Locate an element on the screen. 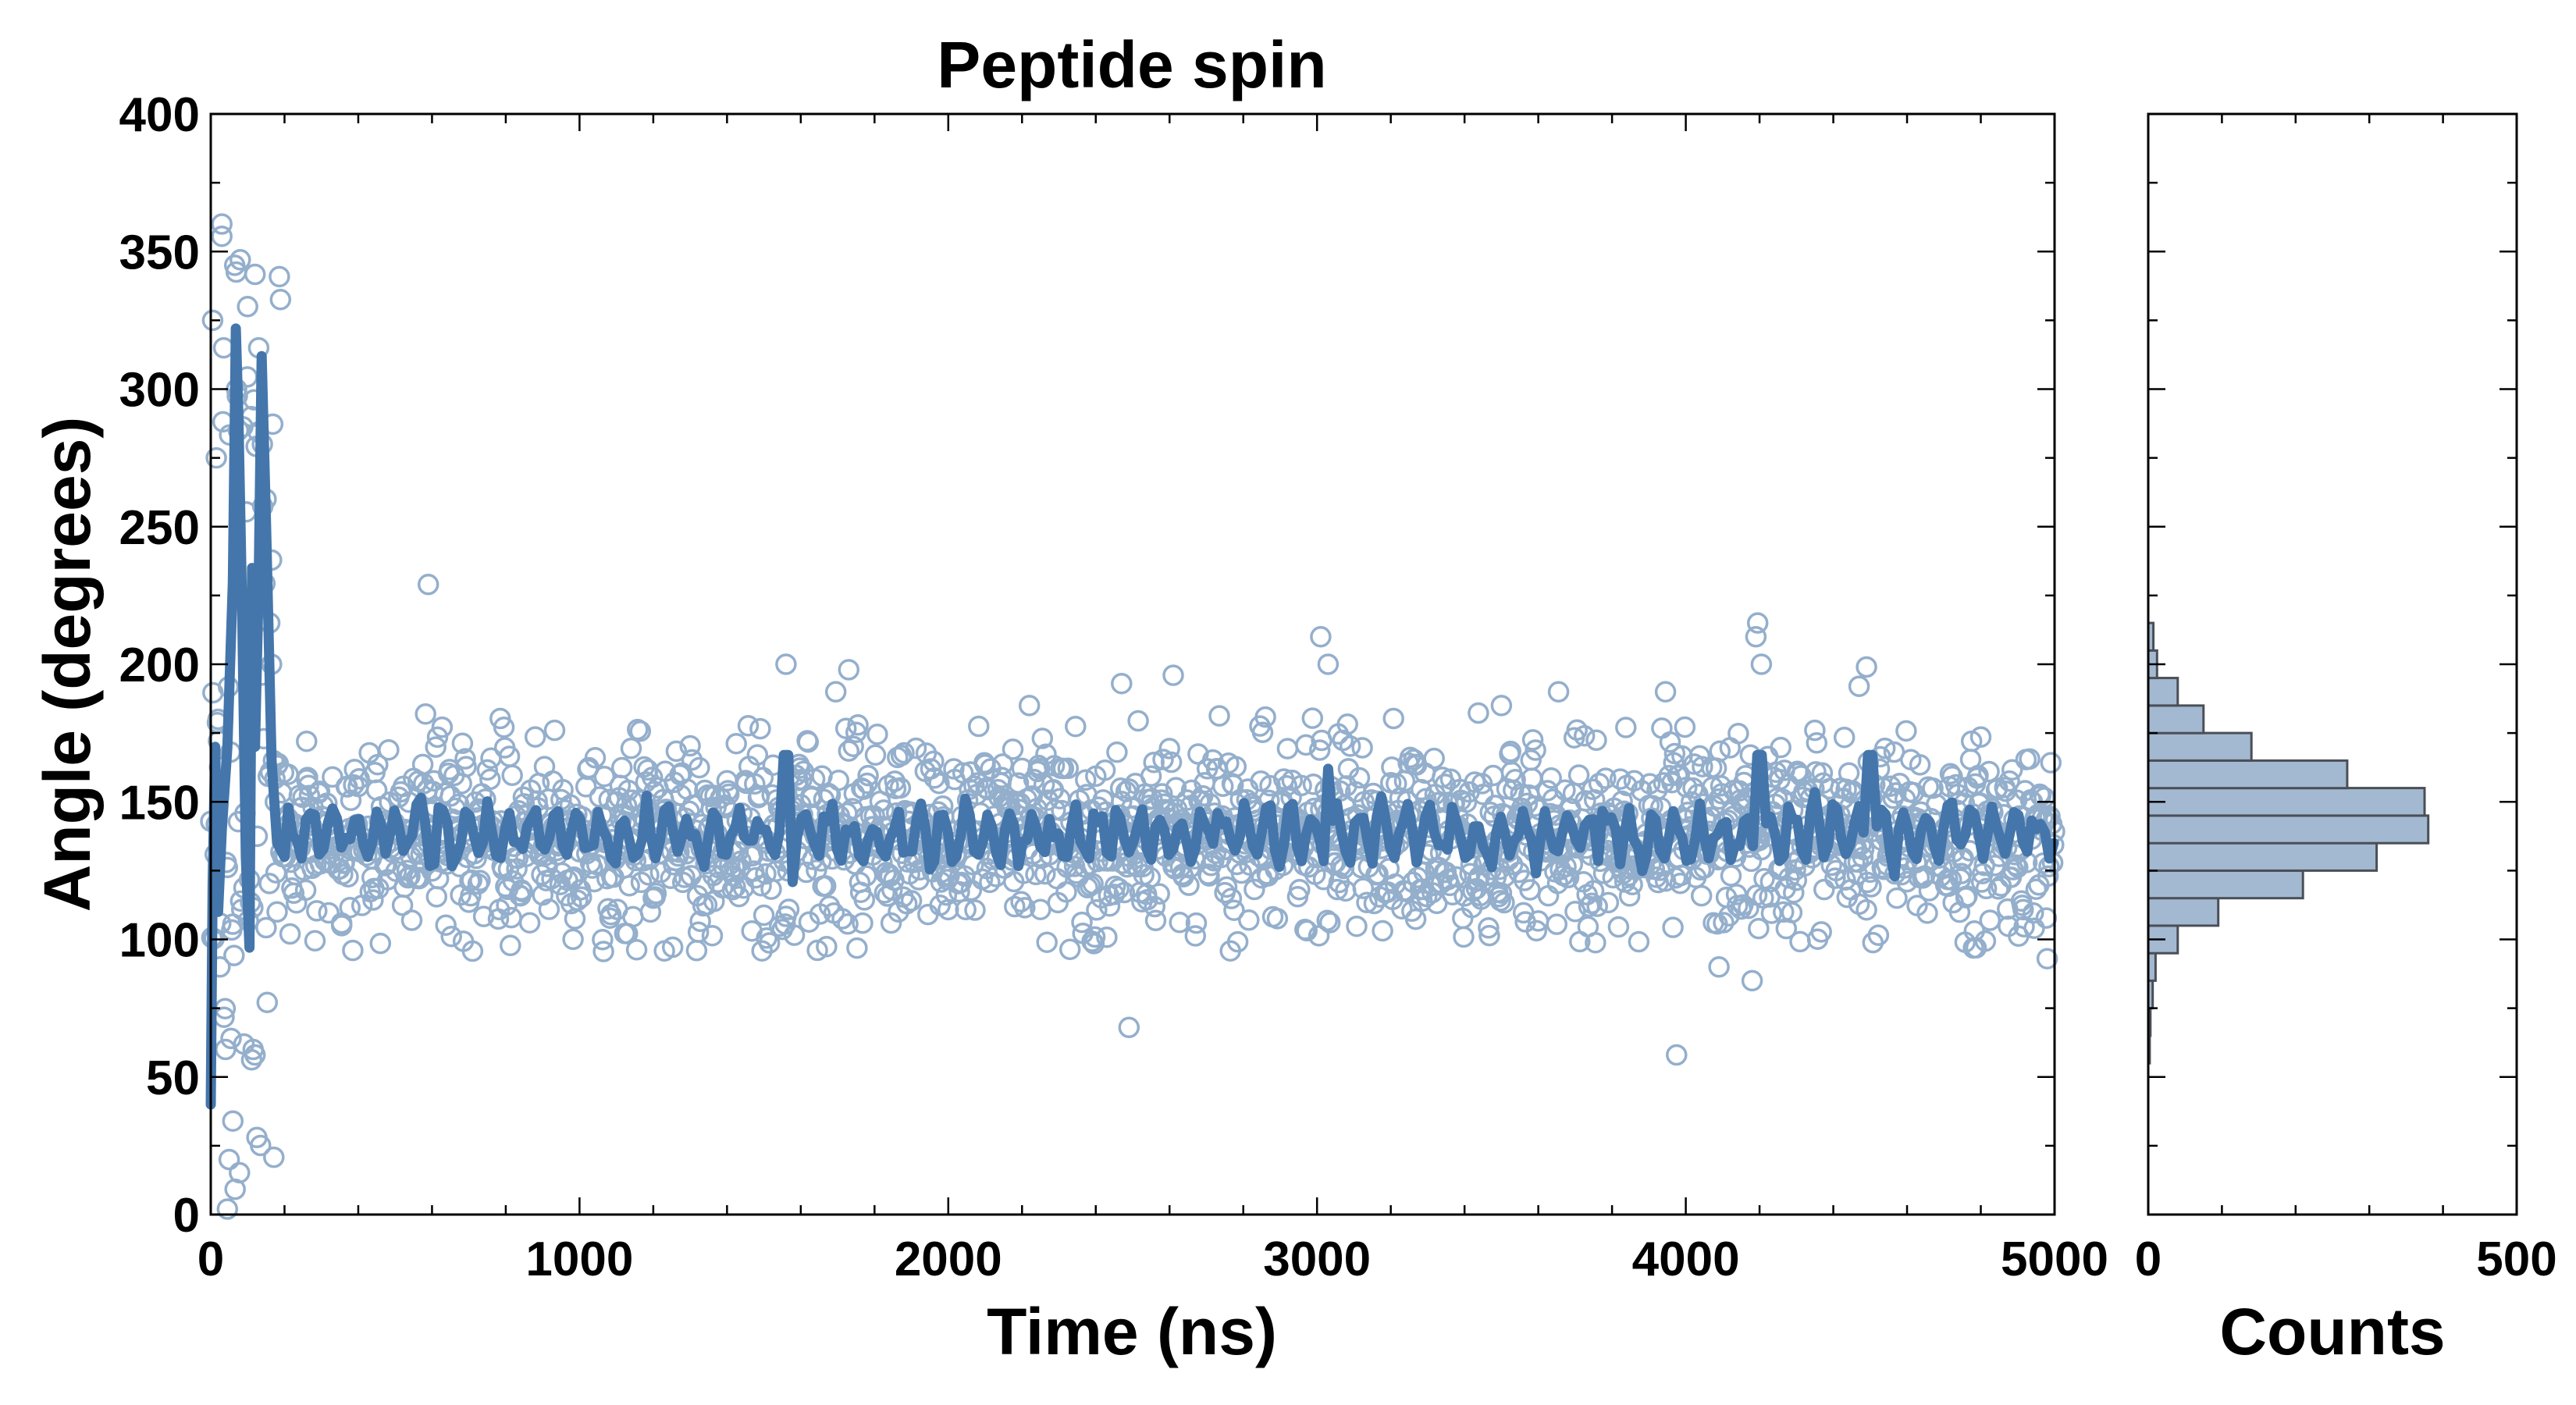  y-tick-label: 350 is located at coordinates (159, 253).